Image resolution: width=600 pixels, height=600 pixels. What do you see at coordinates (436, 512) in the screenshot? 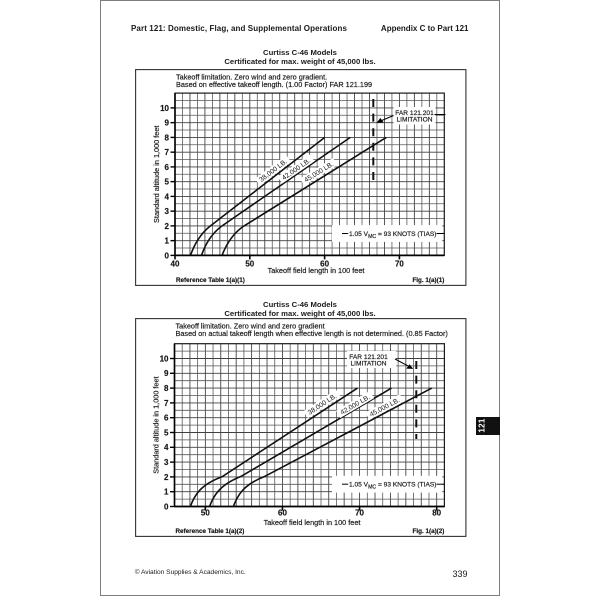
I see `svg-text: 80` at bounding box center [436, 512].